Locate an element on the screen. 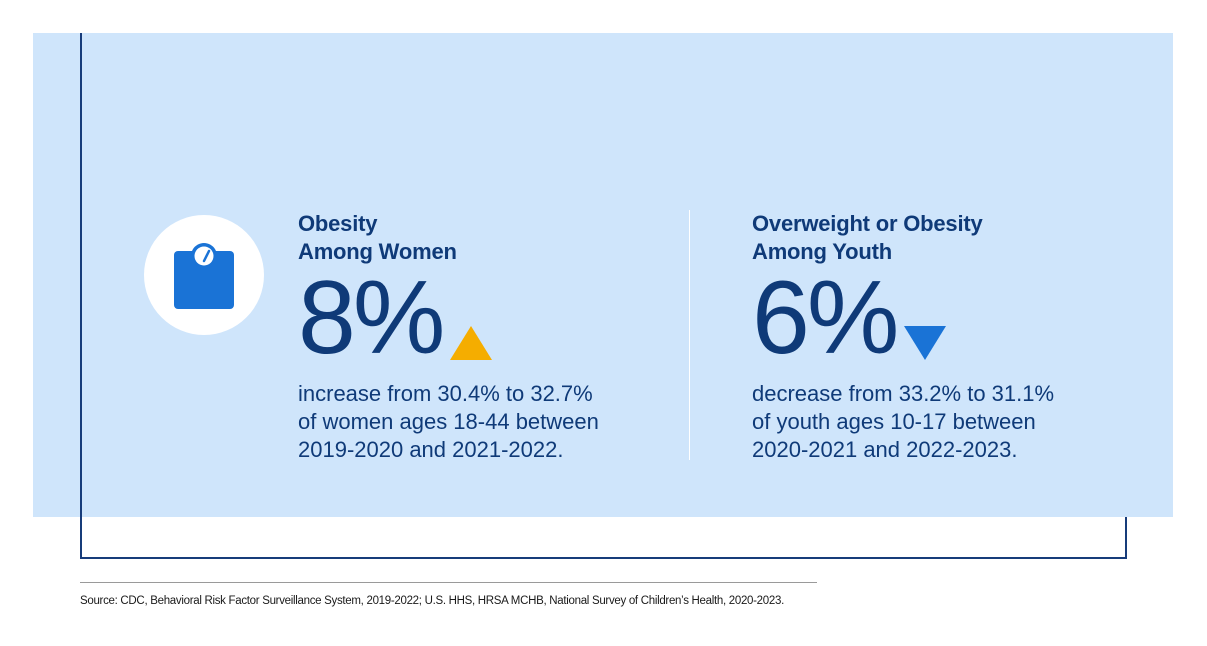  source-divider is located at coordinates (448, 582).